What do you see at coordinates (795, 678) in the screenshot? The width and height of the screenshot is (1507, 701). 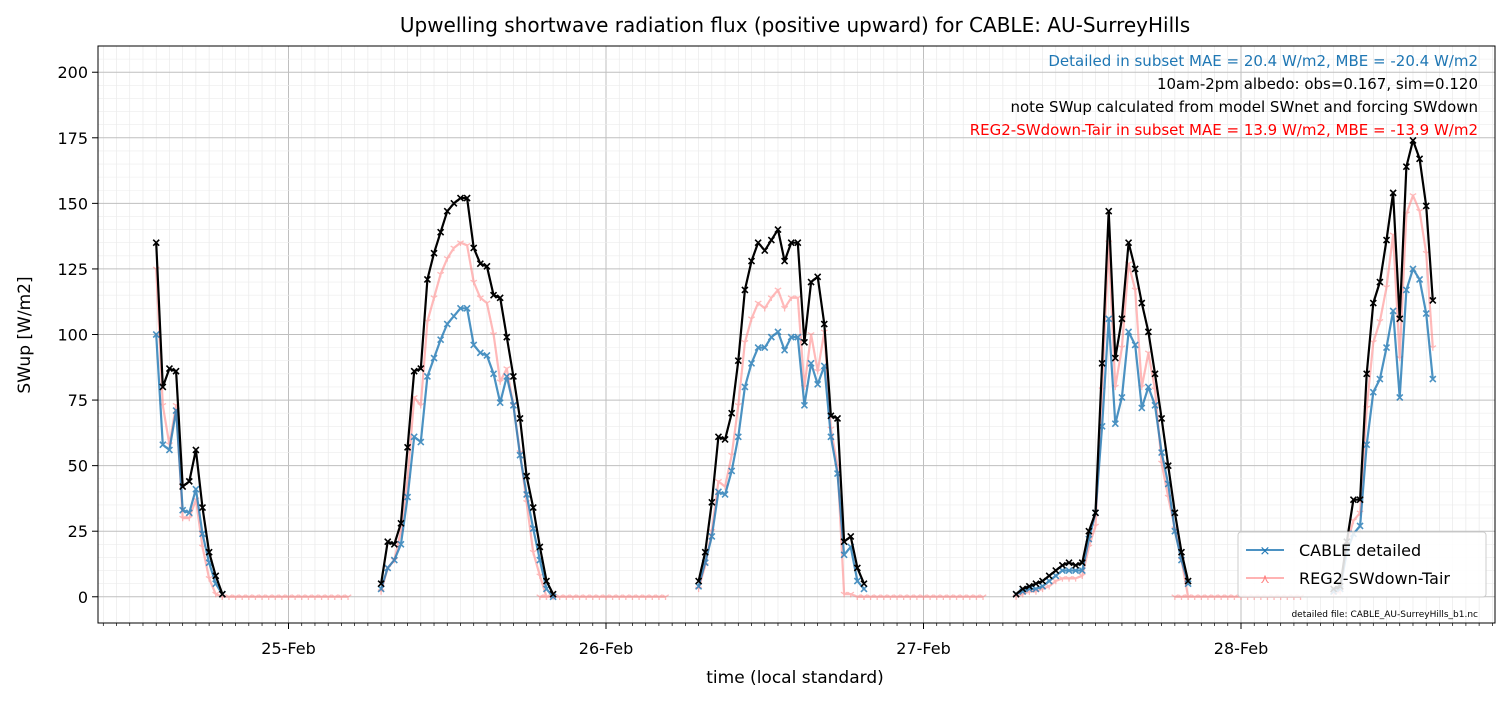 I see `x-axis-label: time (local standard)` at bounding box center [795, 678].